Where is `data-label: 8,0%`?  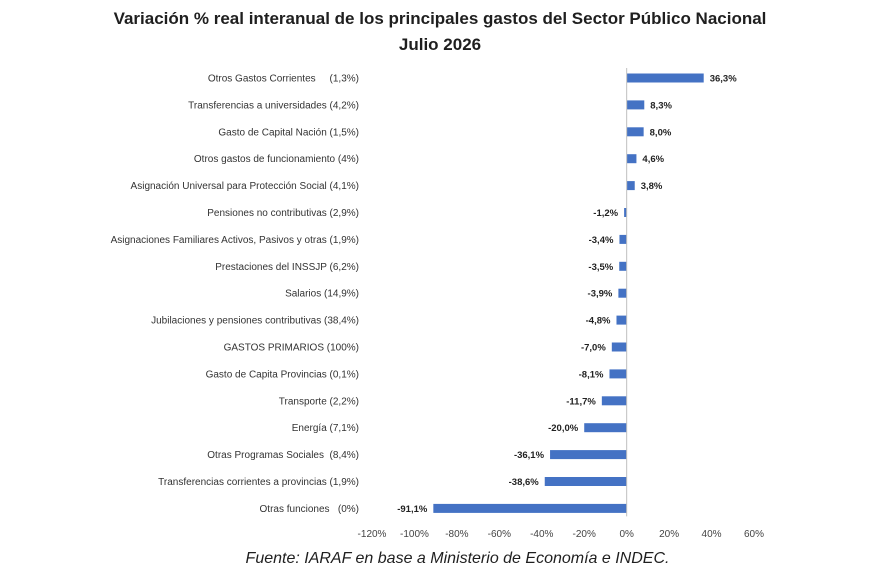
data-label: 8,0% is located at coordinates (661, 132).